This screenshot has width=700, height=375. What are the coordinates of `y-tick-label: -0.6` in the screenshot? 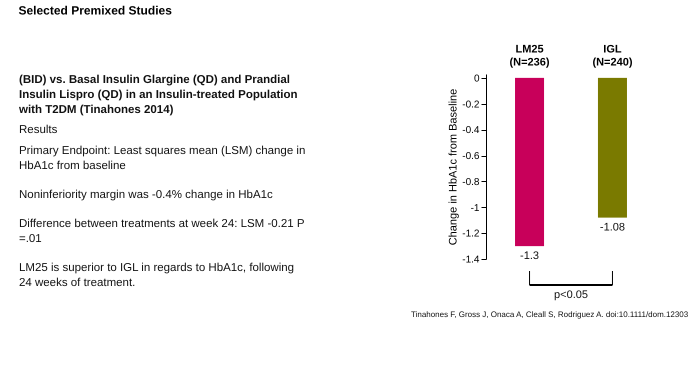 It's located at (471, 156).